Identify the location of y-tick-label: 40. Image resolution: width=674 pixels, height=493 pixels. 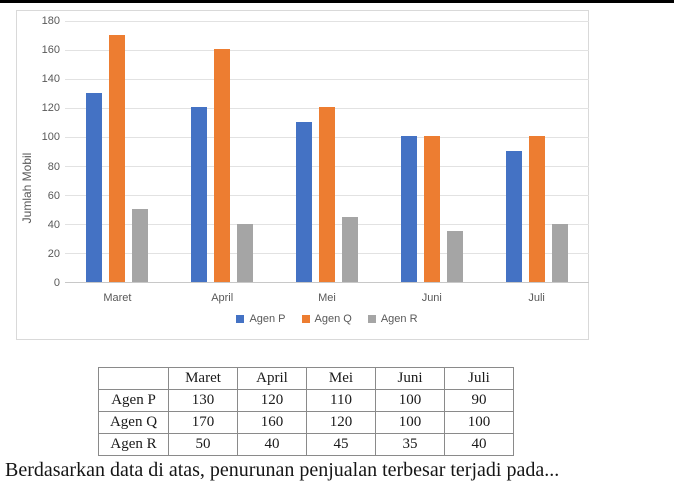
(53, 224).